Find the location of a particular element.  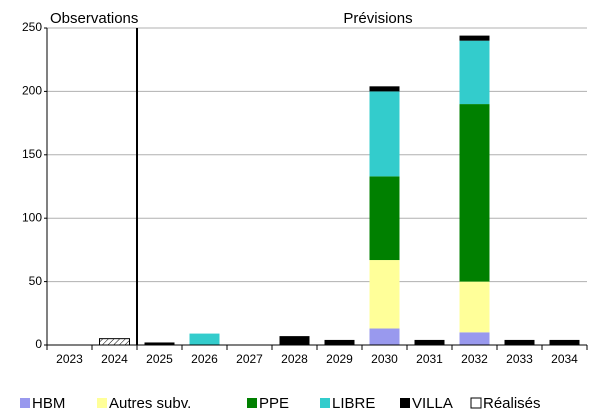

legend-label: LIBRE is located at coordinates (353, 403).